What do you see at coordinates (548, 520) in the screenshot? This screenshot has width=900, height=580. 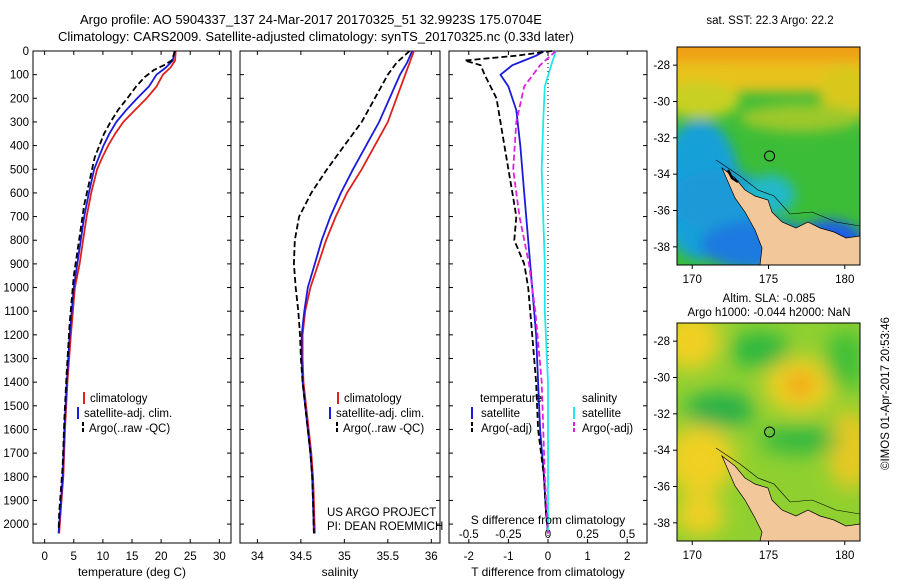 I see `difference-top-label: S difference from climatology` at bounding box center [548, 520].